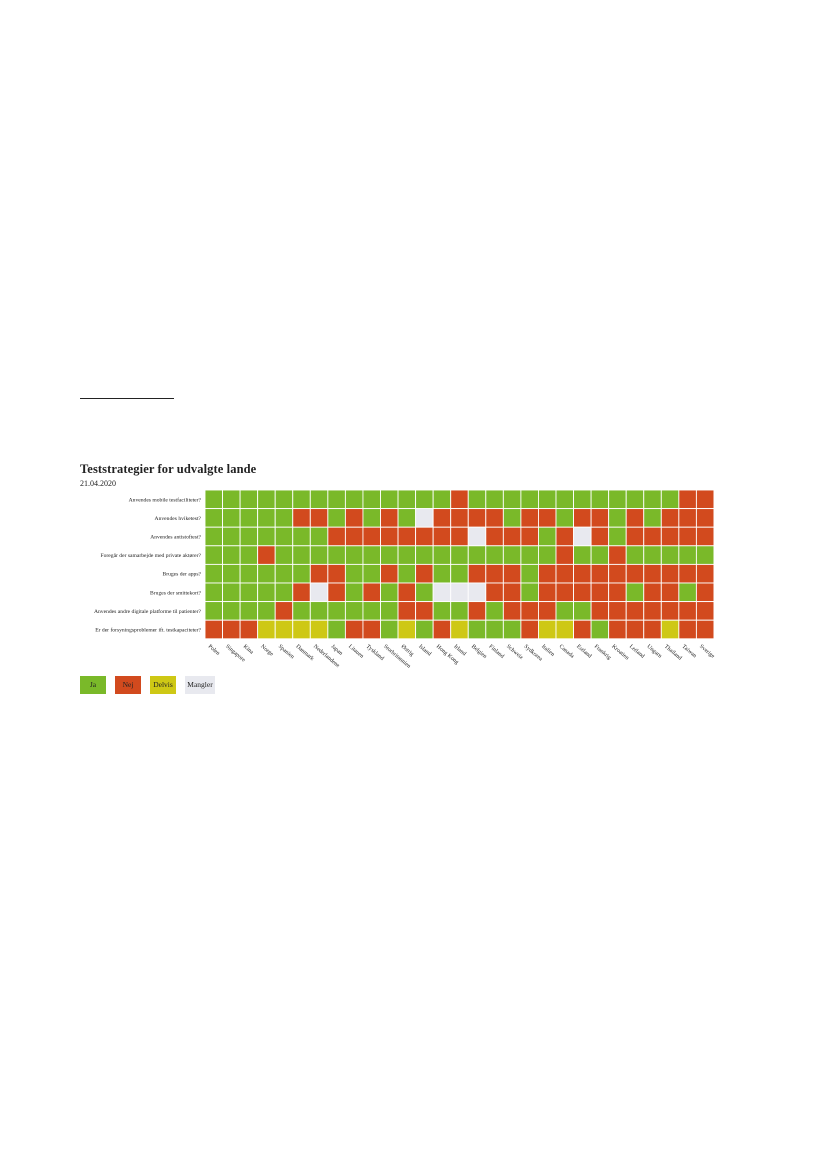 The height and width of the screenshot is (1169, 827). I want to click on column-label-japan: Japan, so click(337, 650).